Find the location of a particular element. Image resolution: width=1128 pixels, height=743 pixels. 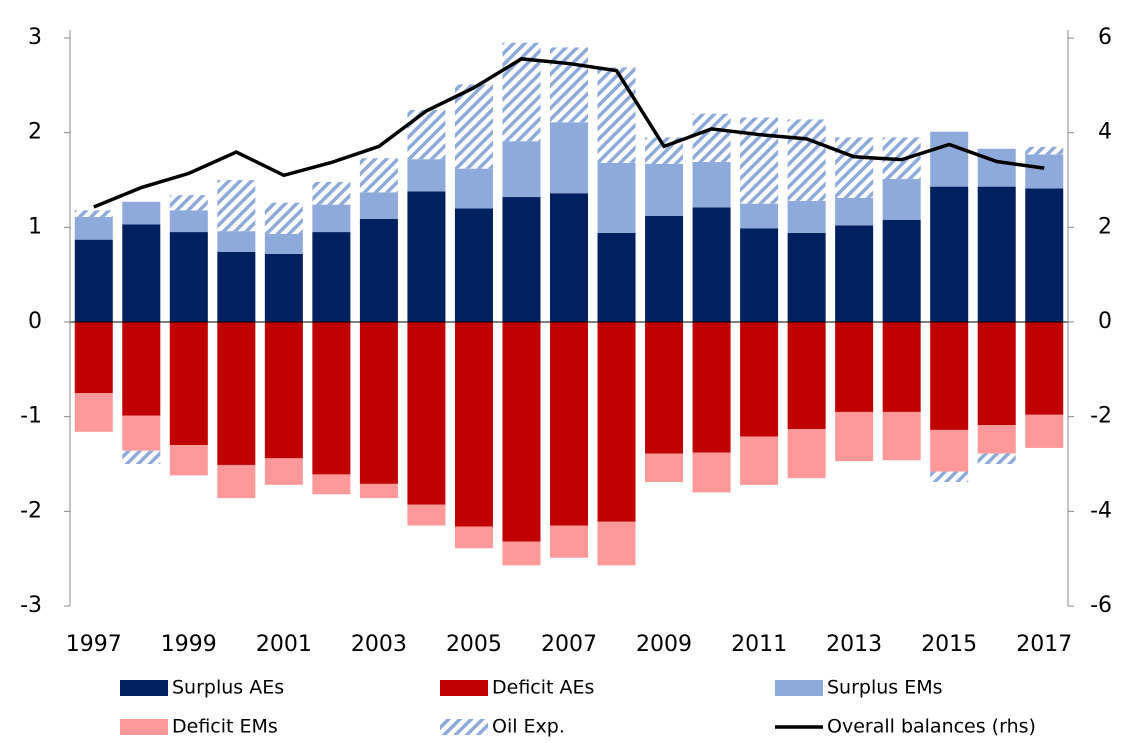

x-tick-label: 2017 is located at coordinates (1044, 644).